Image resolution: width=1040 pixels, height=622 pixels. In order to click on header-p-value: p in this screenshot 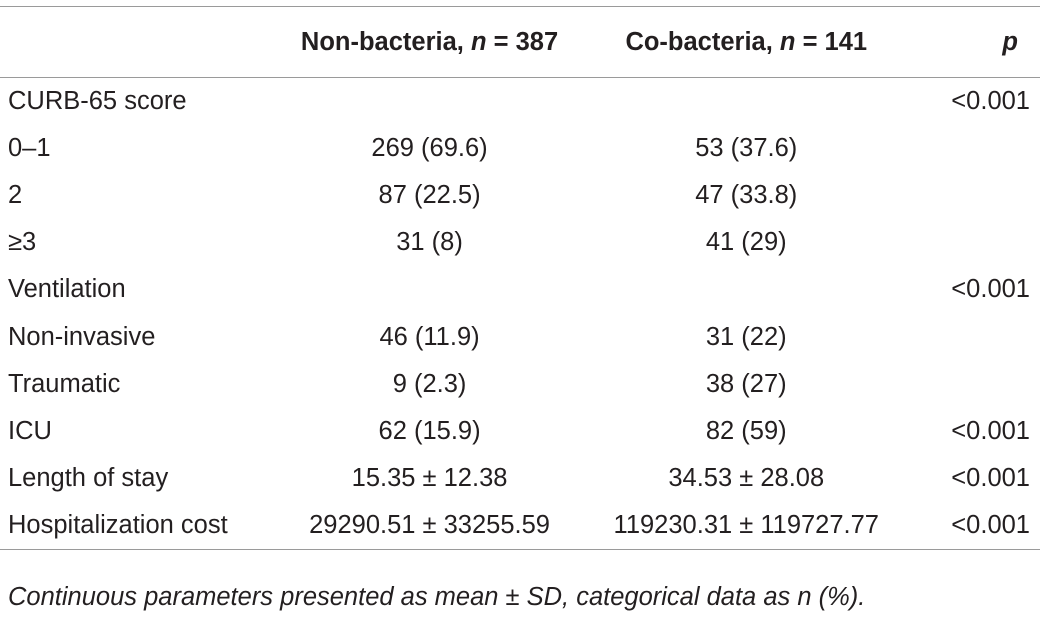, I will do `click(977, 42)`.